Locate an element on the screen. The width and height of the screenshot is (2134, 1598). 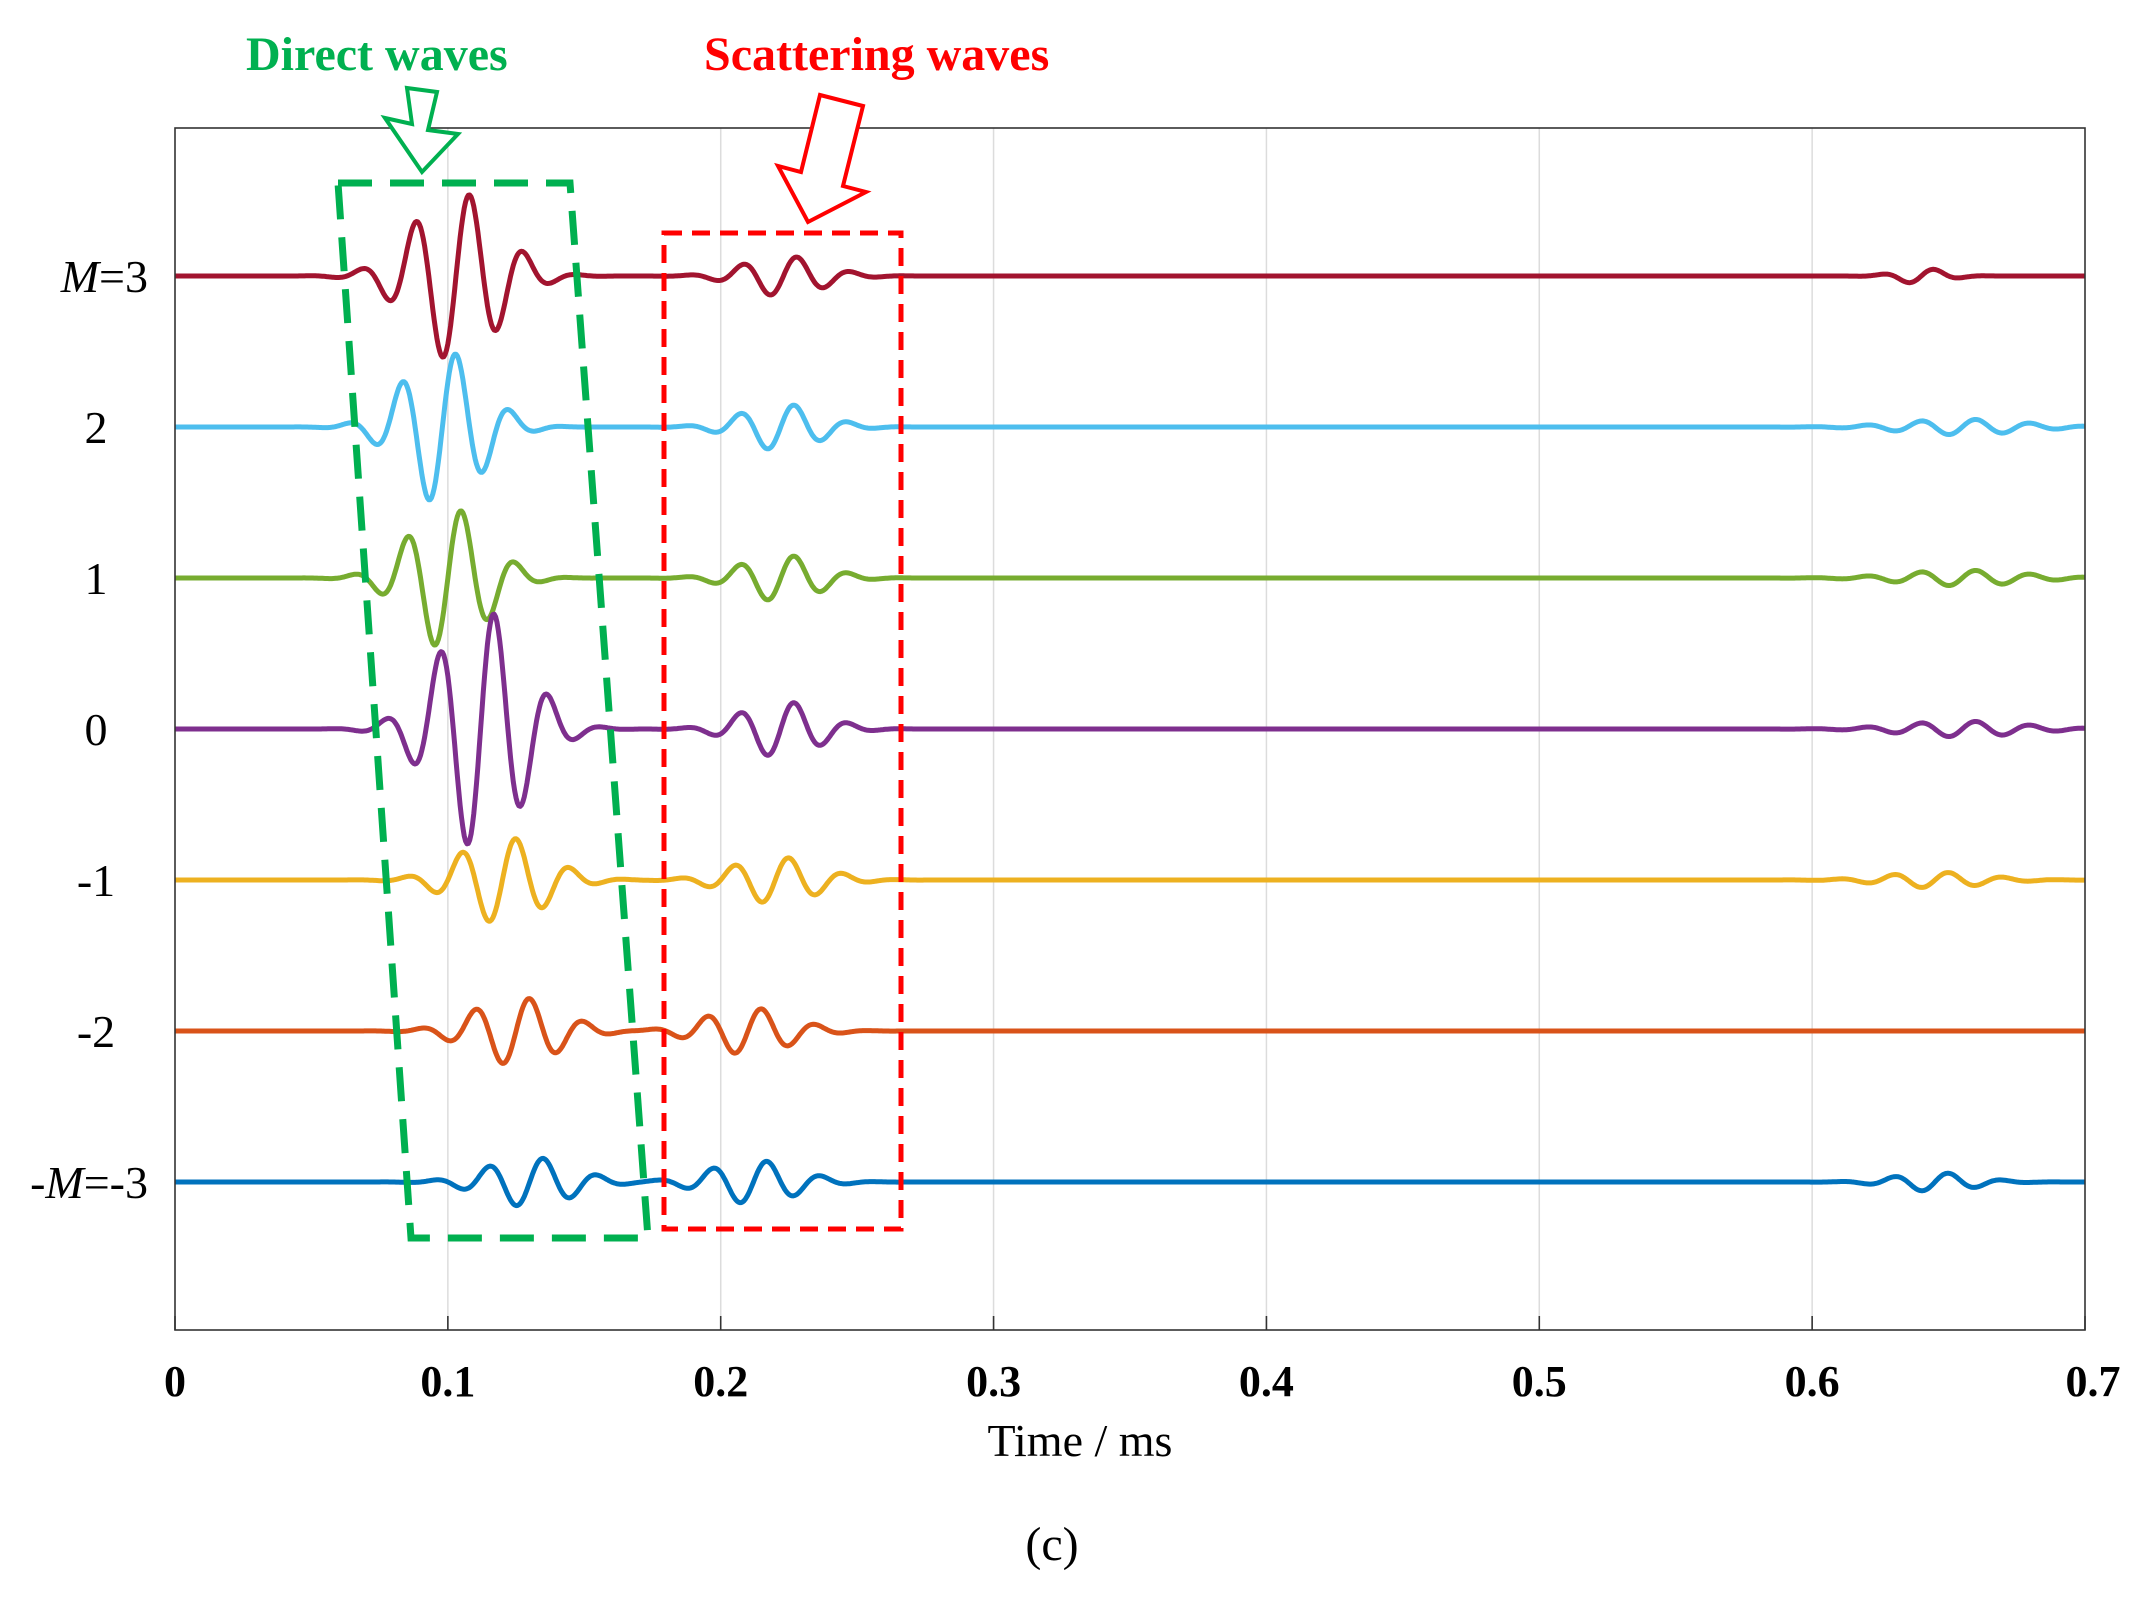
x-tick-label: 0.2 is located at coordinates (720, 1381).